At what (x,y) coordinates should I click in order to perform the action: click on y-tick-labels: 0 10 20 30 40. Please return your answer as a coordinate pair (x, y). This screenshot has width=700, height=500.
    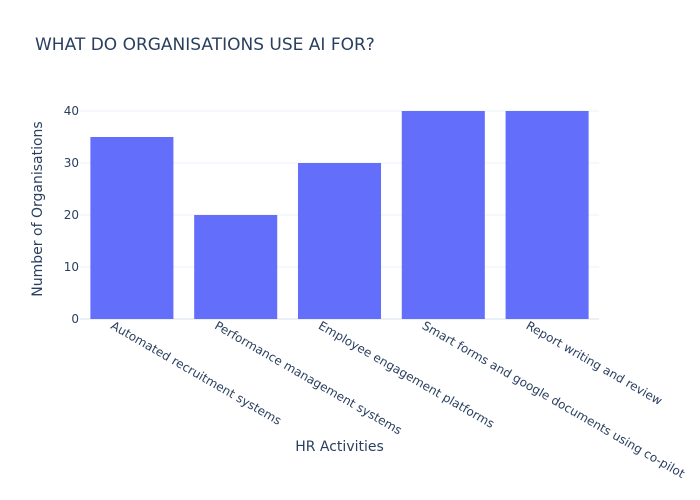
    Looking at the image, I should click on (71, 215).